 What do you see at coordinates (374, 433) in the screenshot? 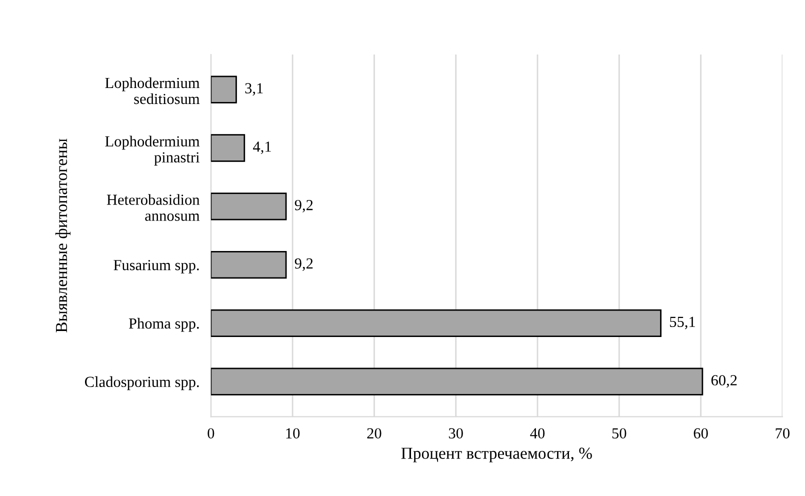
I see `x-tick-label: 20` at bounding box center [374, 433].